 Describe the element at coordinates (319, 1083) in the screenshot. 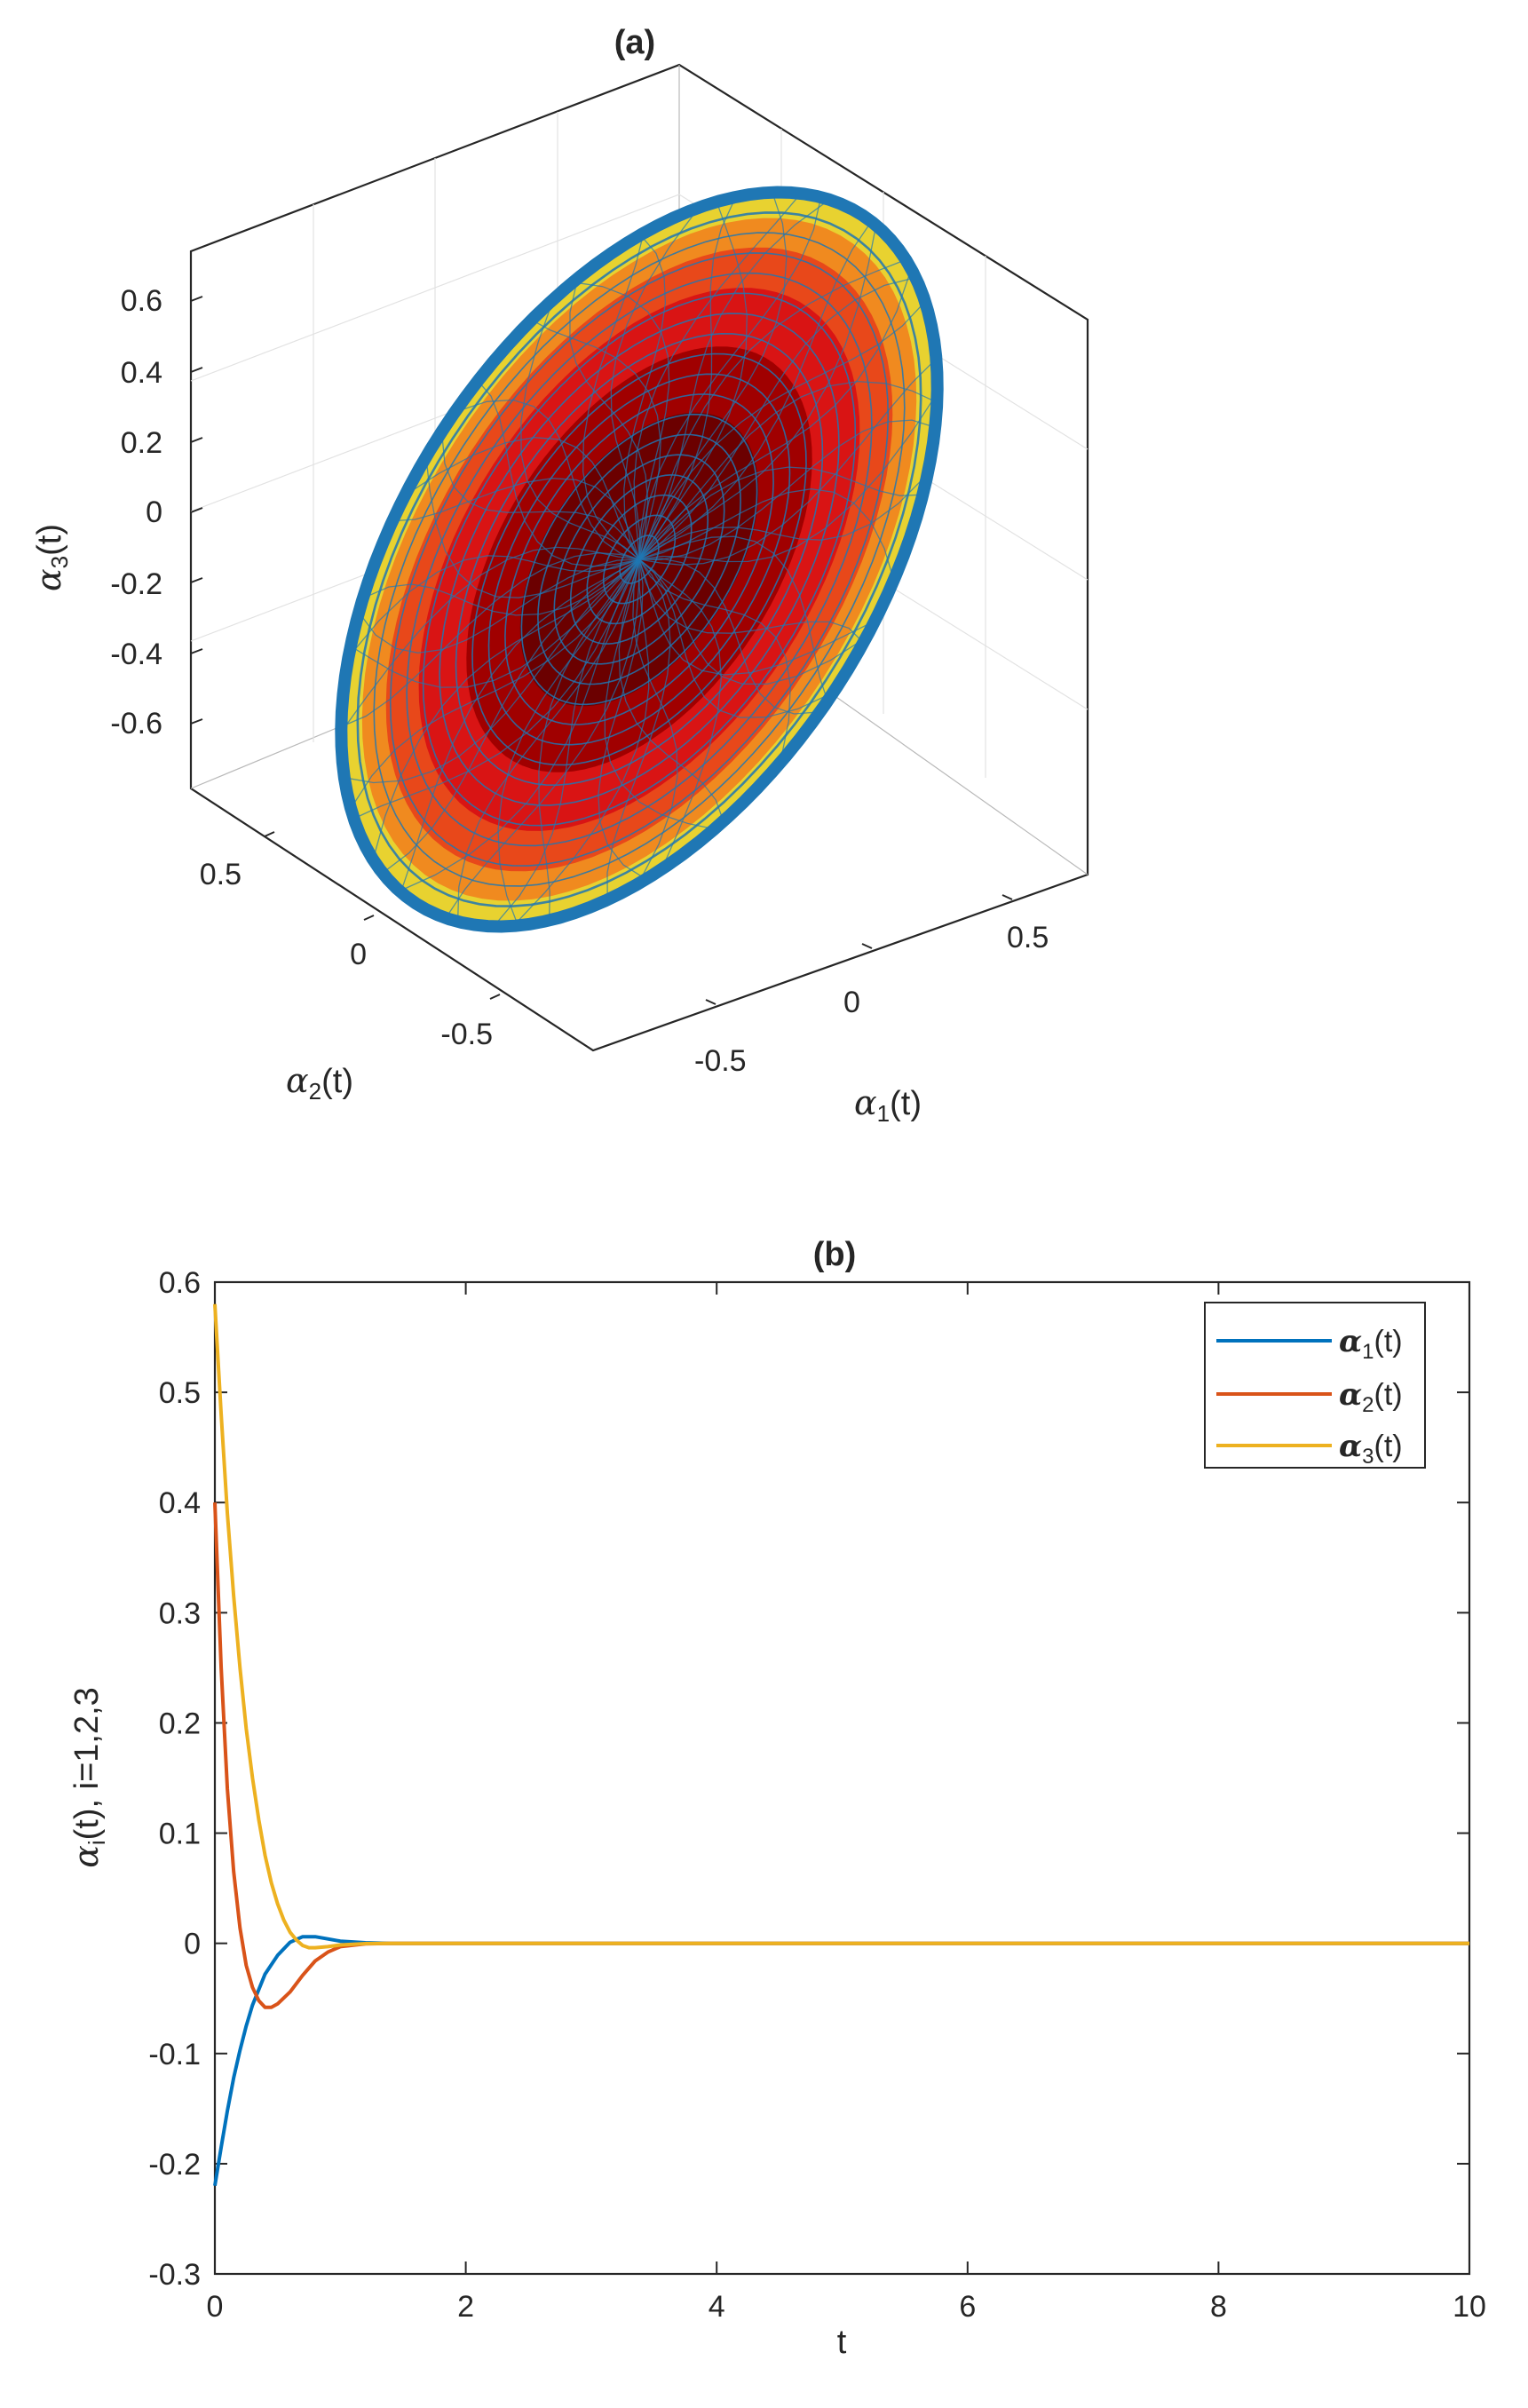

I see `y-axis-label: α2(t)` at that location.